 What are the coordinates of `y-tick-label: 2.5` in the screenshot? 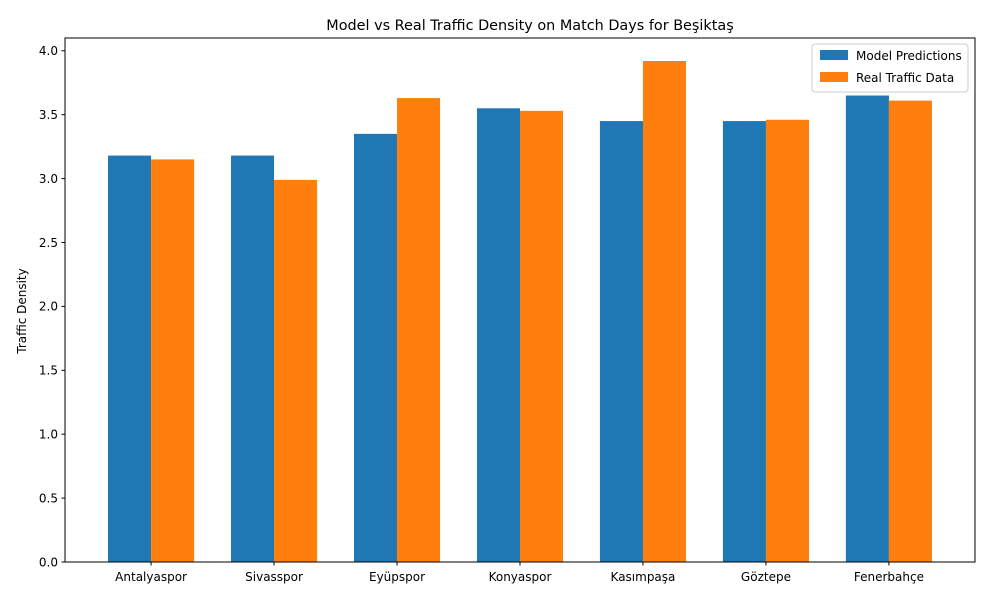 It's located at (48, 243).